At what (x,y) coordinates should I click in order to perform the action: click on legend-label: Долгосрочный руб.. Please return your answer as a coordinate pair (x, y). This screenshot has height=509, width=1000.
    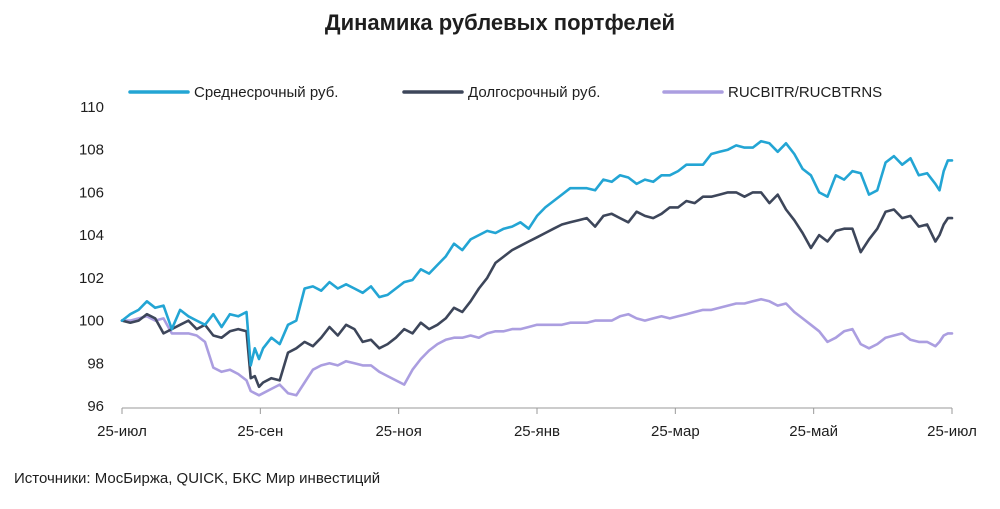
    Looking at the image, I should click on (534, 92).